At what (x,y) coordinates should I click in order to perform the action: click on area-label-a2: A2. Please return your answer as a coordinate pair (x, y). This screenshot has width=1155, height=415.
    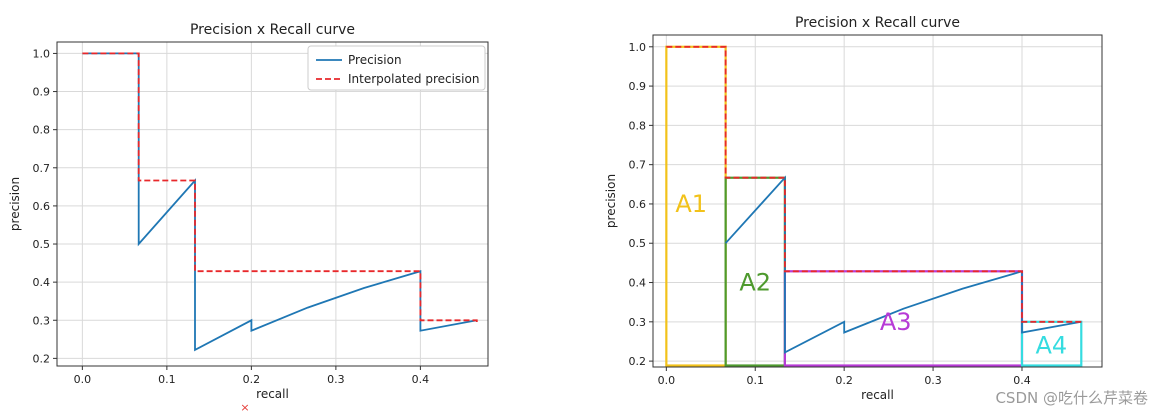
    Looking at the image, I should click on (755, 283).